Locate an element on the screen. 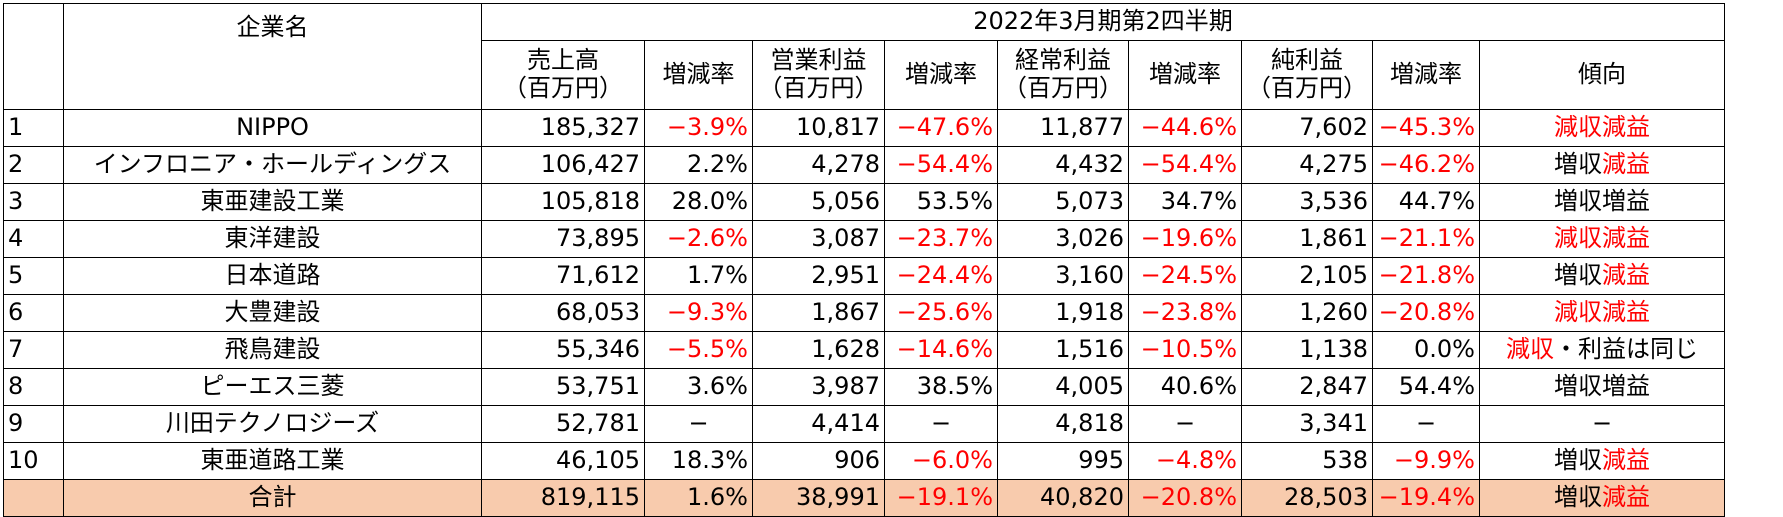 This screenshot has width=1783, height=517. net-profit: 538 is located at coordinates (1307, 461).